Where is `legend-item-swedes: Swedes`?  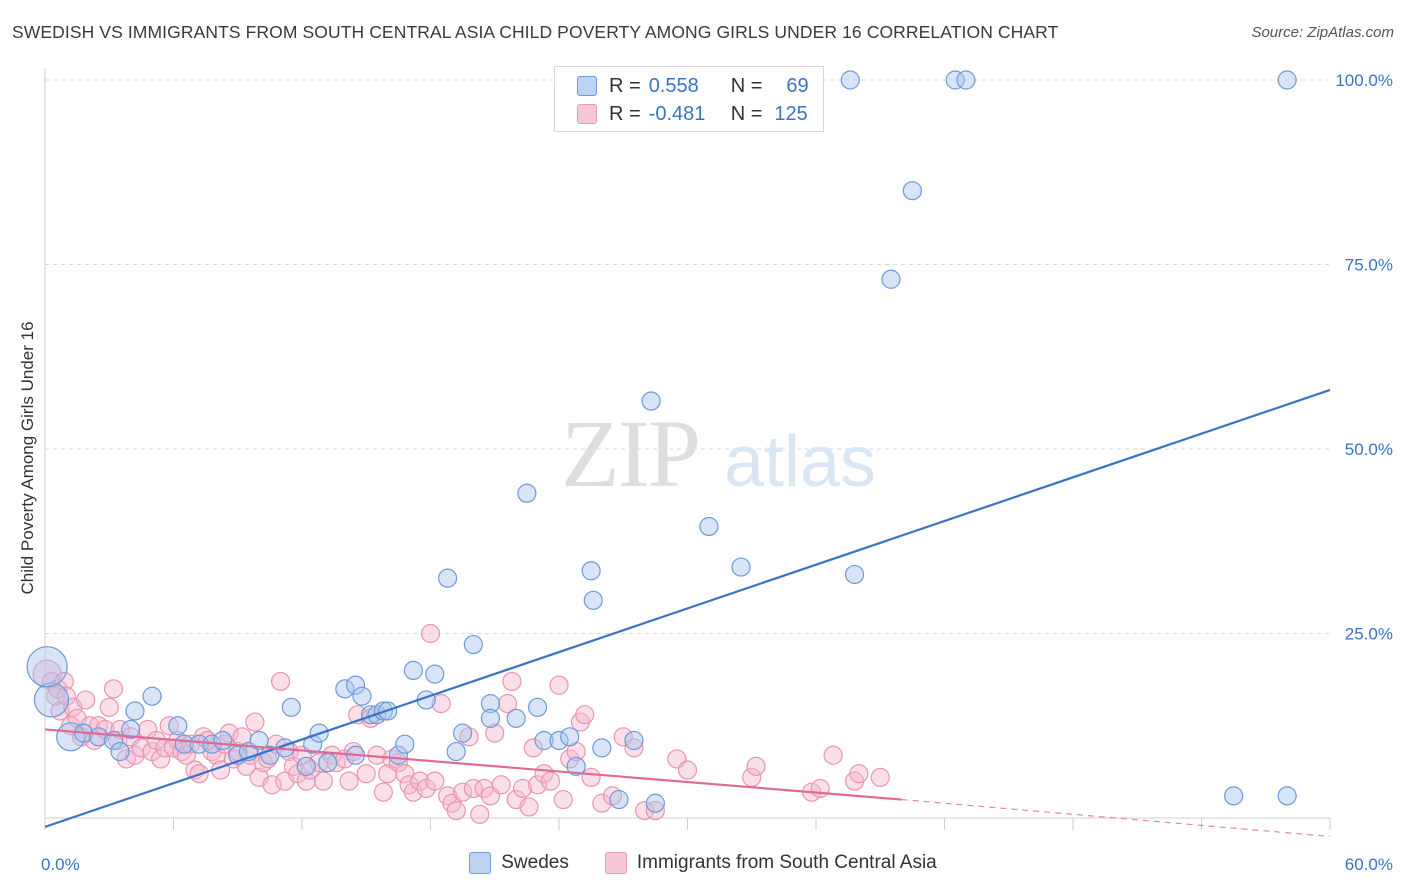 legend-item-swedes: Swedes is located at coordinates (519, 863).